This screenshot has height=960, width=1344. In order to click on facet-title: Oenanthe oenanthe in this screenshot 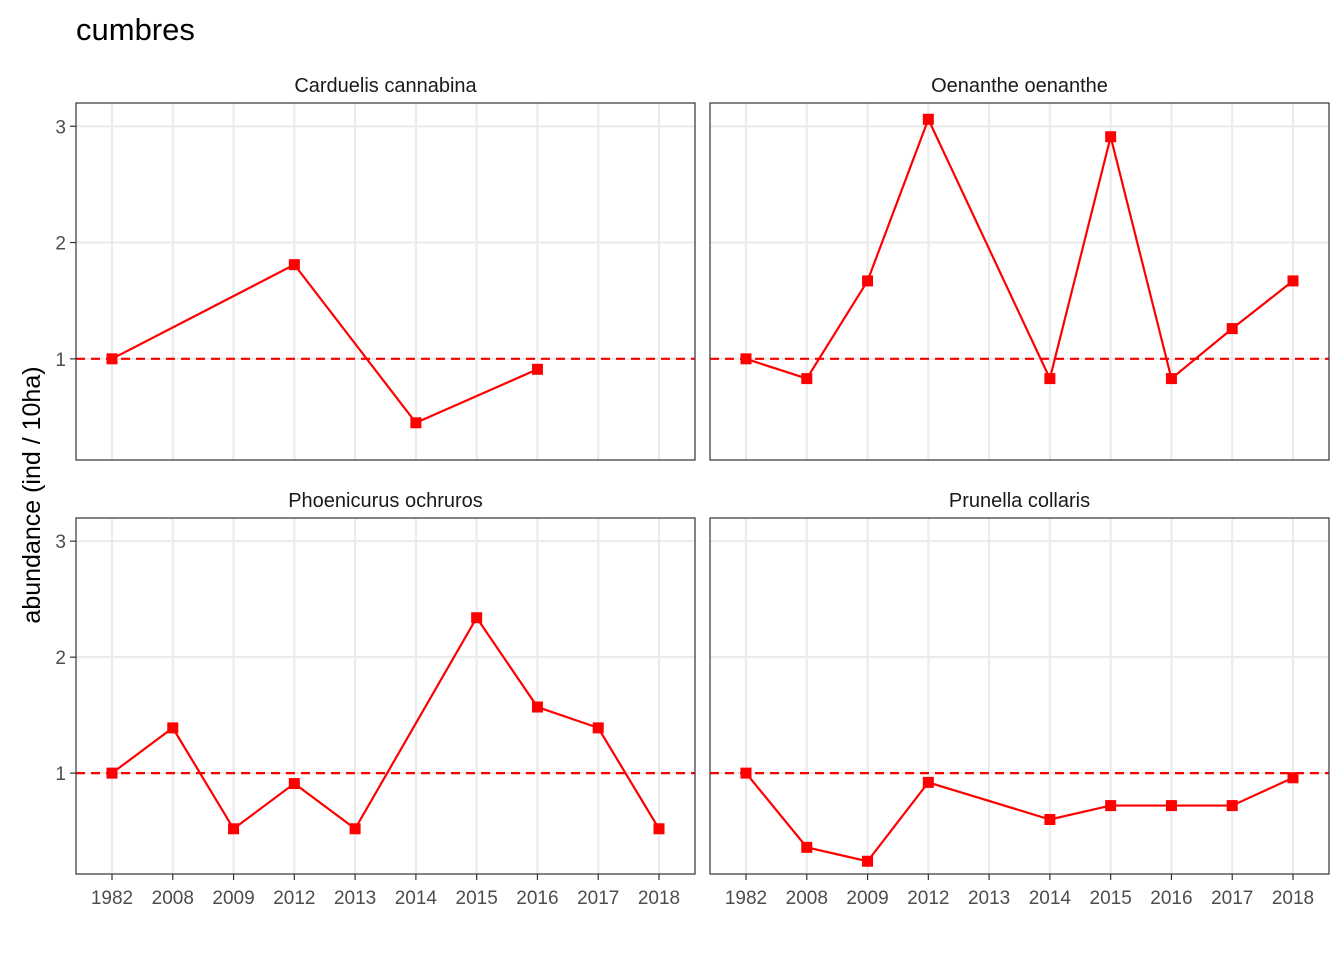, I will do `click(1019, 86)`.